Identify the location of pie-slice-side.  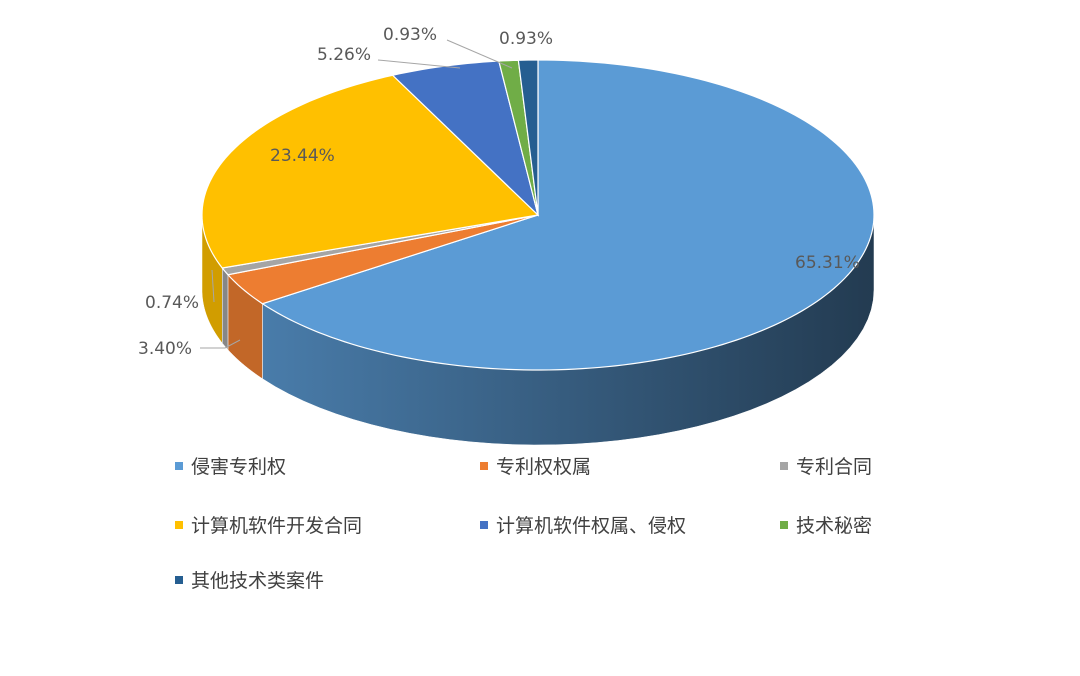
(225, 309).